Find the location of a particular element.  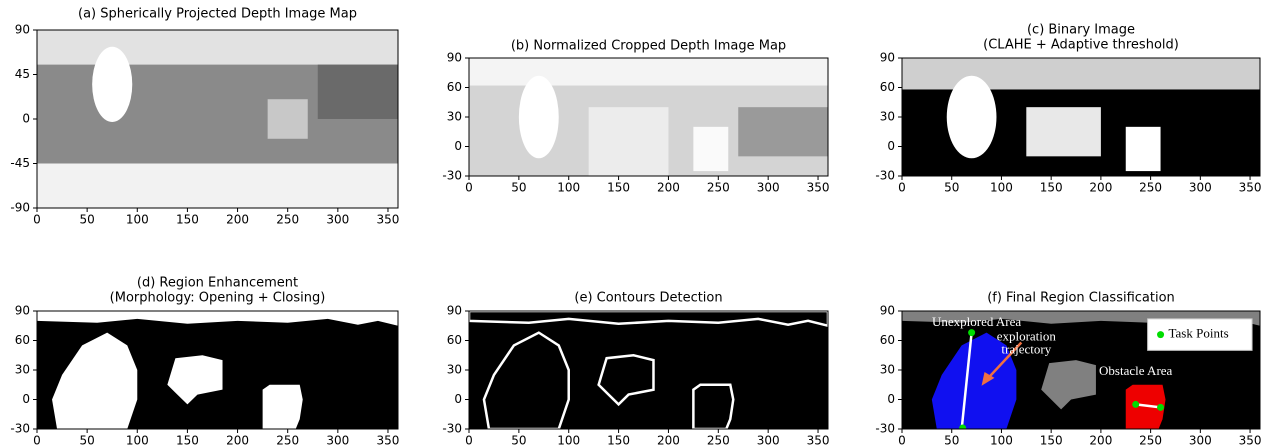

panel-title: (e) Contours Detection is located at coordinates (648, 298).